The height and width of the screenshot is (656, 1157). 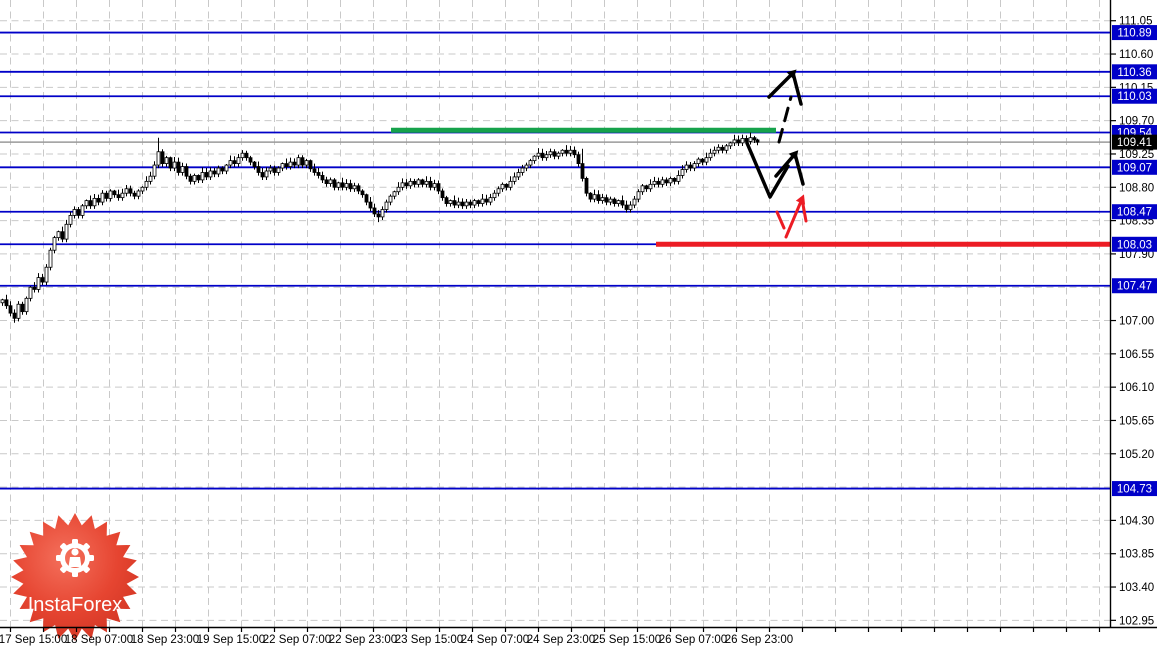 I want to click on level-price-badge-label: 110.89, so click(x=1134, y=34).